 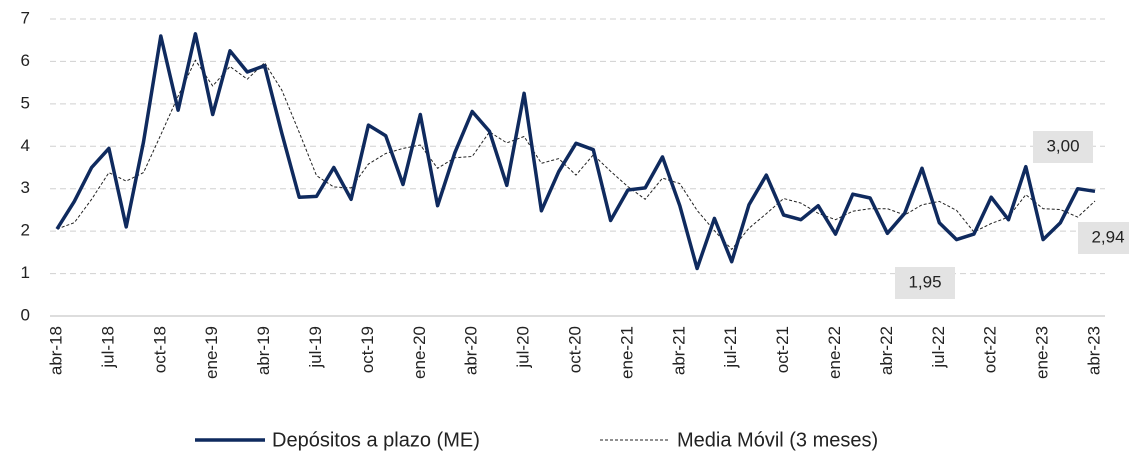 I want to click on annotation-label: 1,95, so click(x=924, y=281).